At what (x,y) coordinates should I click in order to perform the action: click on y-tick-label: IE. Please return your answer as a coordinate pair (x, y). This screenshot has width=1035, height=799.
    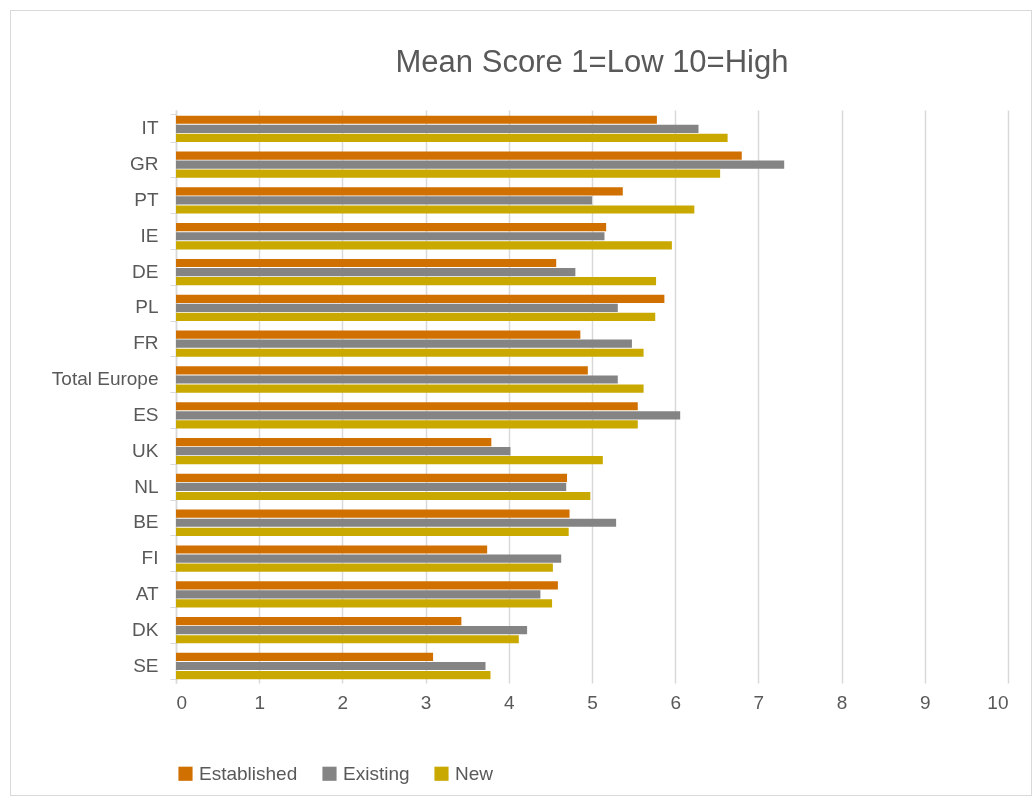
    Looking at the image, I should click on (149, 235).